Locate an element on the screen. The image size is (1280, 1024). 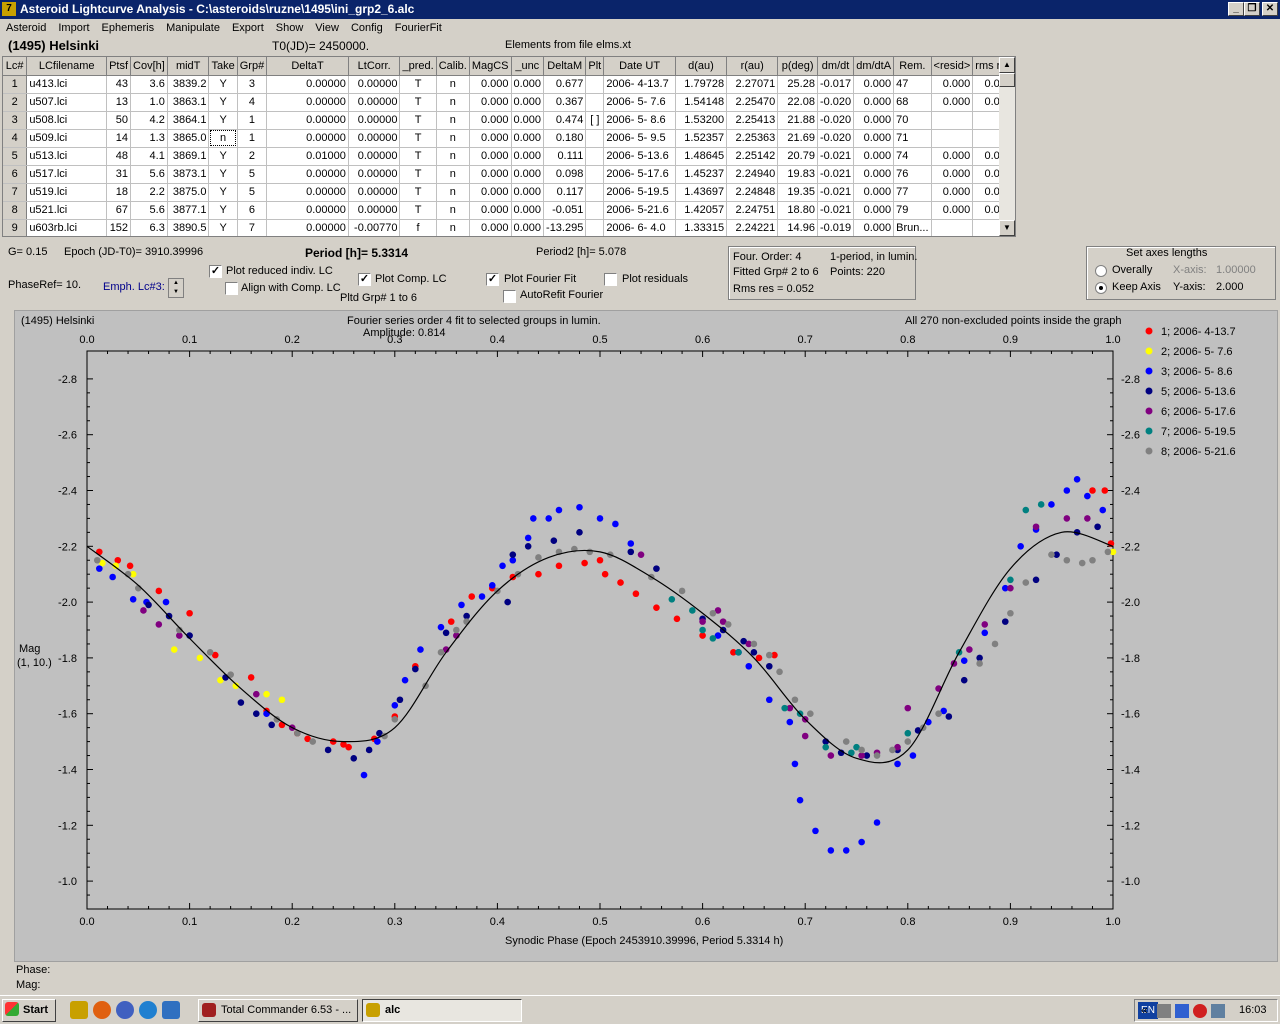
table-cell: 1.45237 is located at coordinates (701, 174).